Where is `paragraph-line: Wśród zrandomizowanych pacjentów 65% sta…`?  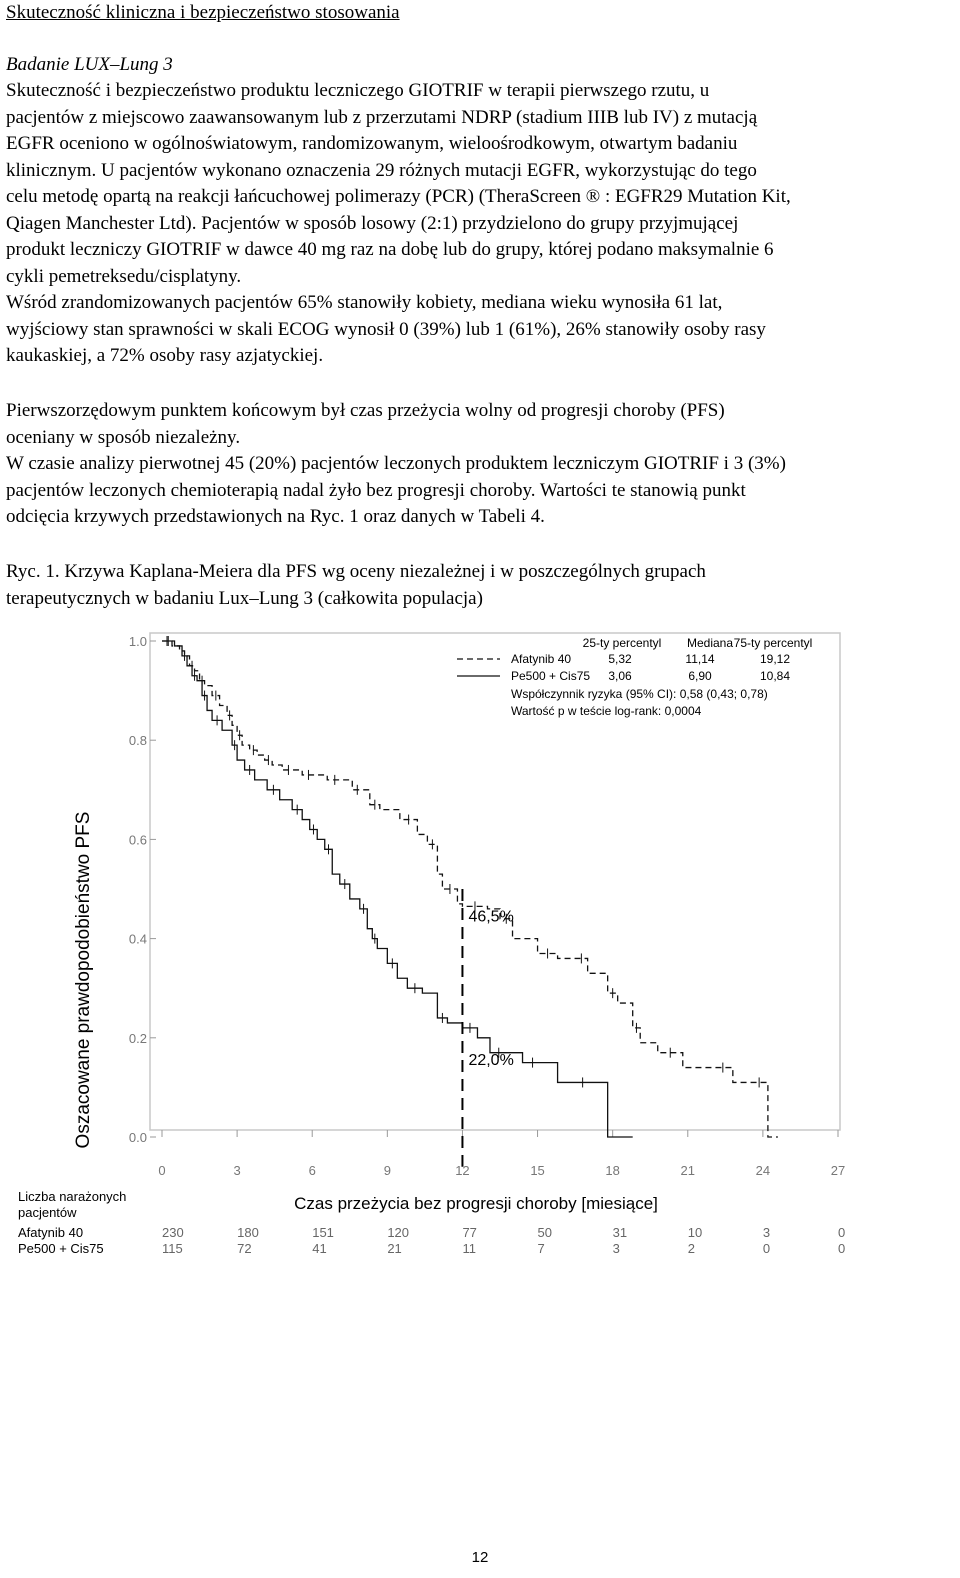 paragraph-line: Wśród zrandomizowanych pacjentów 65% sta… is located at coordinates (364, 302).